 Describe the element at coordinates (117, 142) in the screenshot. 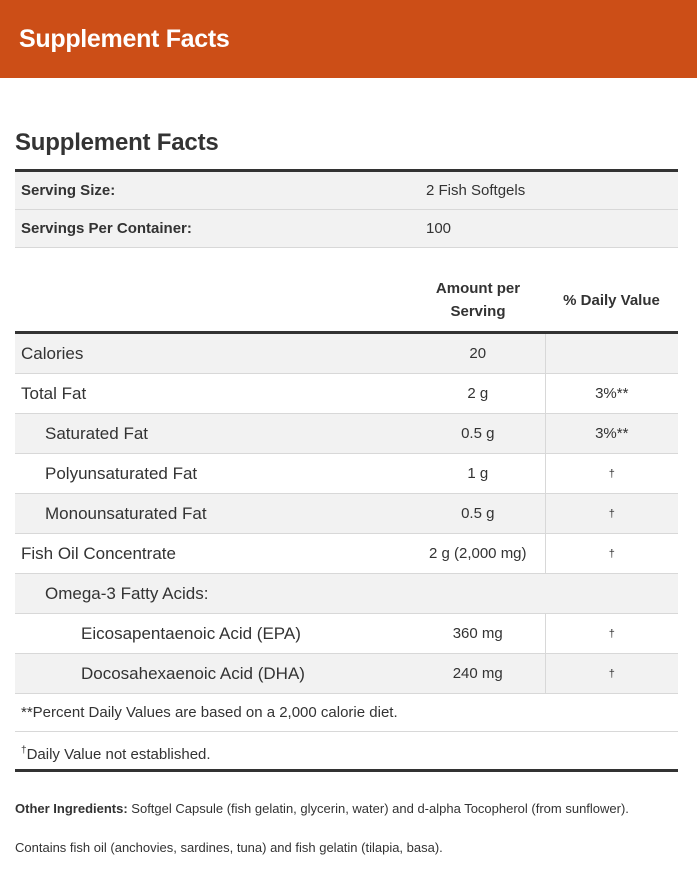

I see `section-title: Supplement Facts` at that location.